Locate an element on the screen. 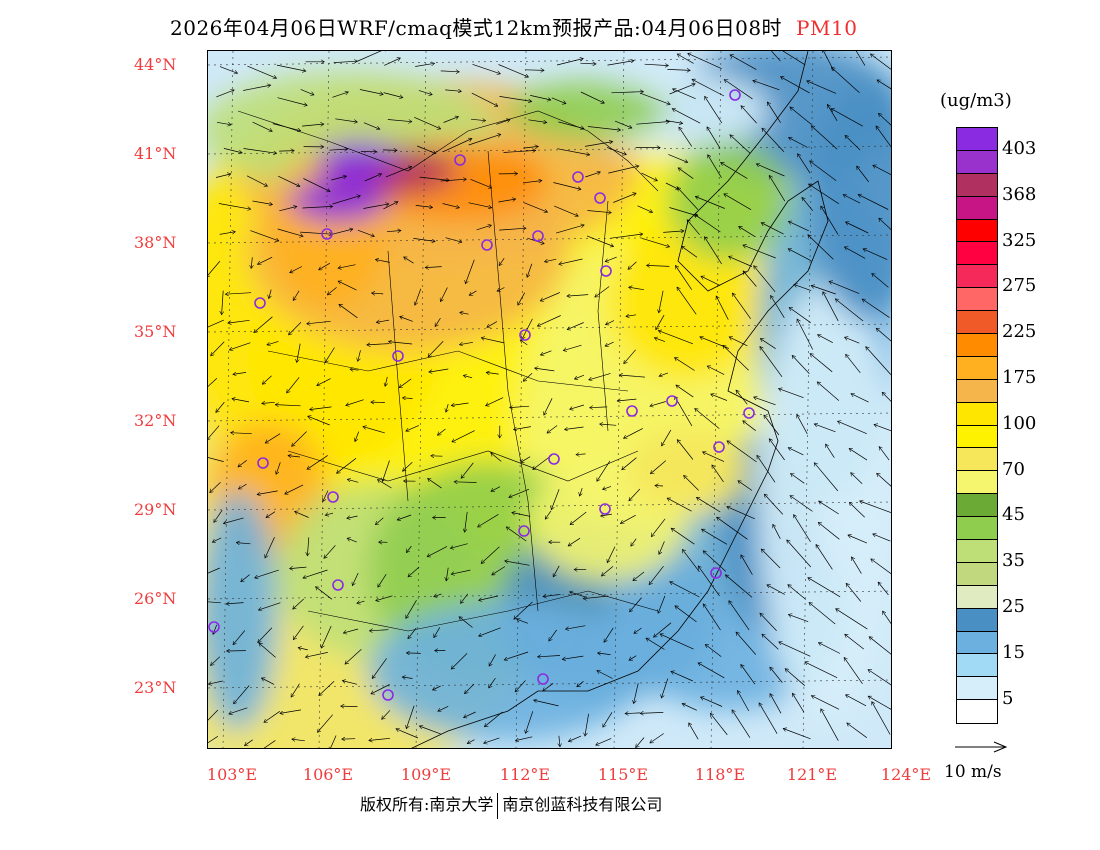 The height and width of the screenshot is (850, 1100). copyright-right: 南京创蓝科技有限公司 is located at coordinates (582, 804).